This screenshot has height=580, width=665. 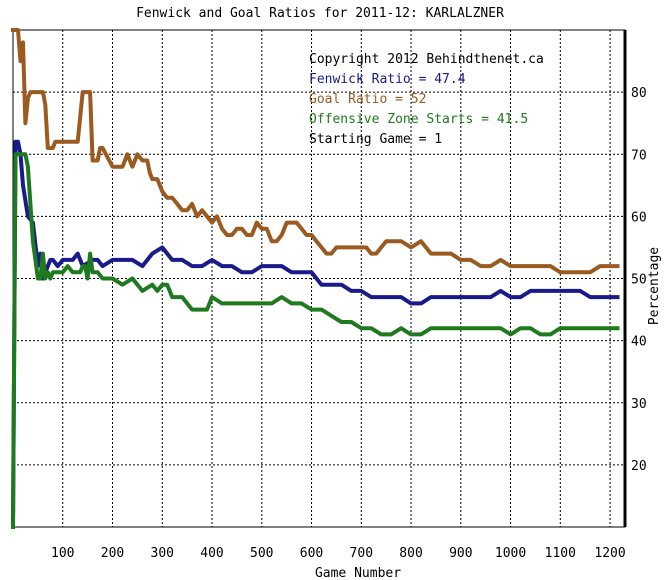 I want to click on y-tick-label: 50, so click(x=639, y=280).